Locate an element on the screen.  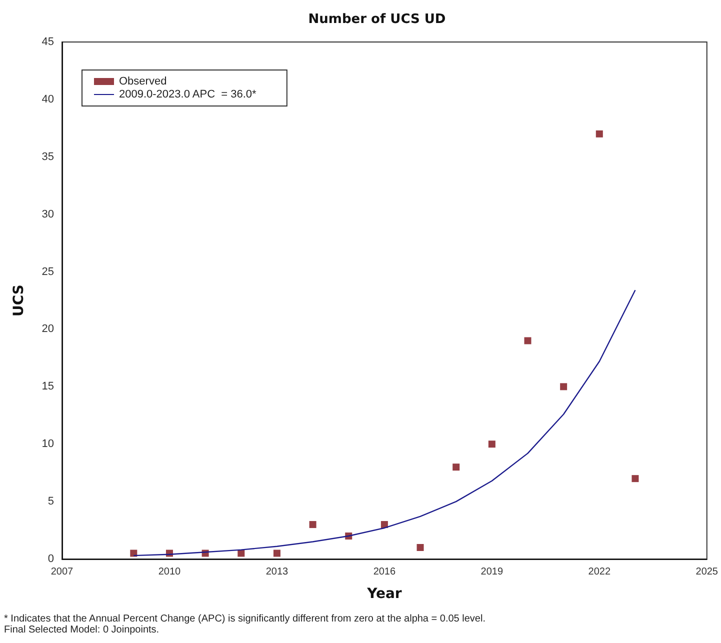
legend-label: 2009.0-2023.0 APC = 36.0* is located at coordinates (188, 94).